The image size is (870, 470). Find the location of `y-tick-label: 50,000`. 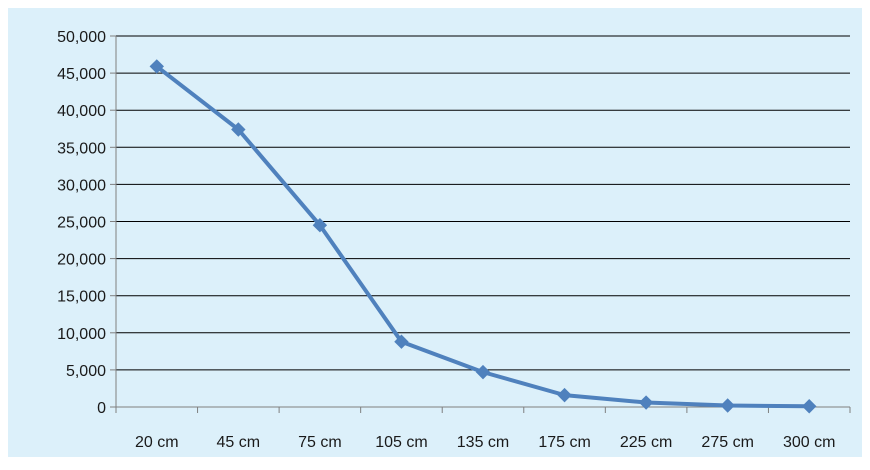

y-tick-label: 50,000 is located at coordinates (81, 37).